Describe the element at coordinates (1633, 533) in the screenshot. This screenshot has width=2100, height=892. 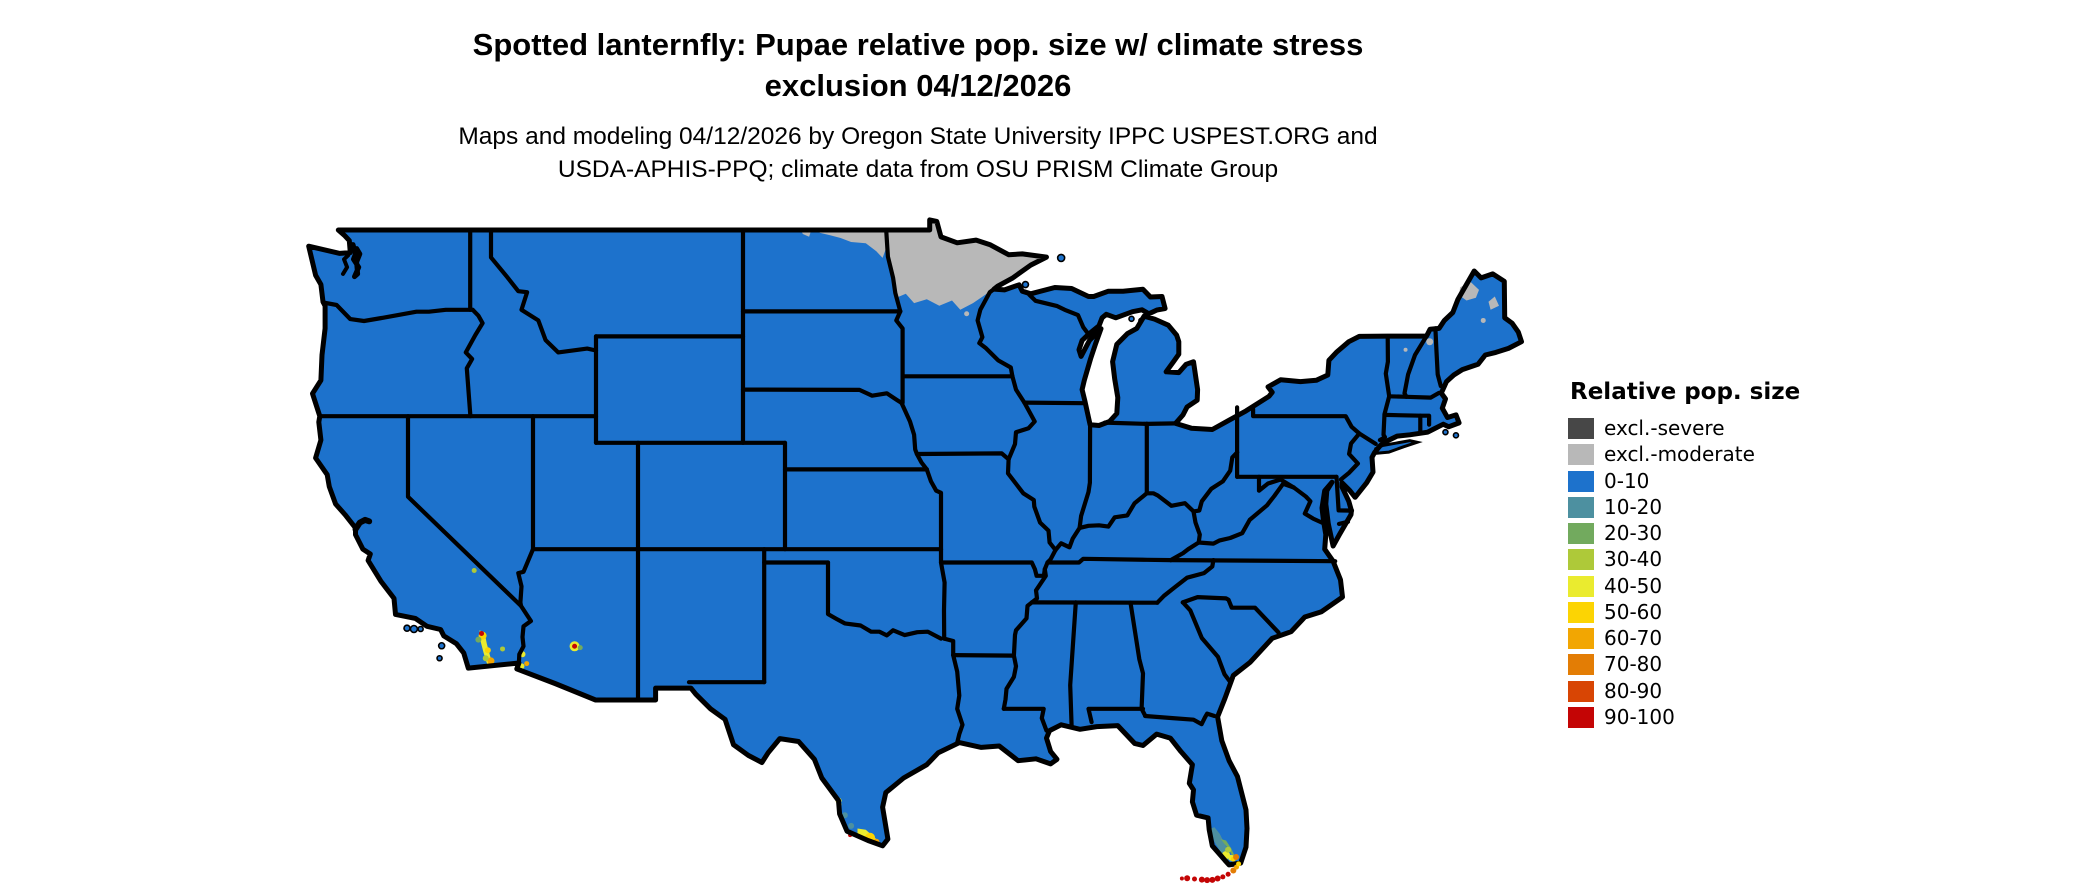
I see `legend-label: 20-30` at that location.